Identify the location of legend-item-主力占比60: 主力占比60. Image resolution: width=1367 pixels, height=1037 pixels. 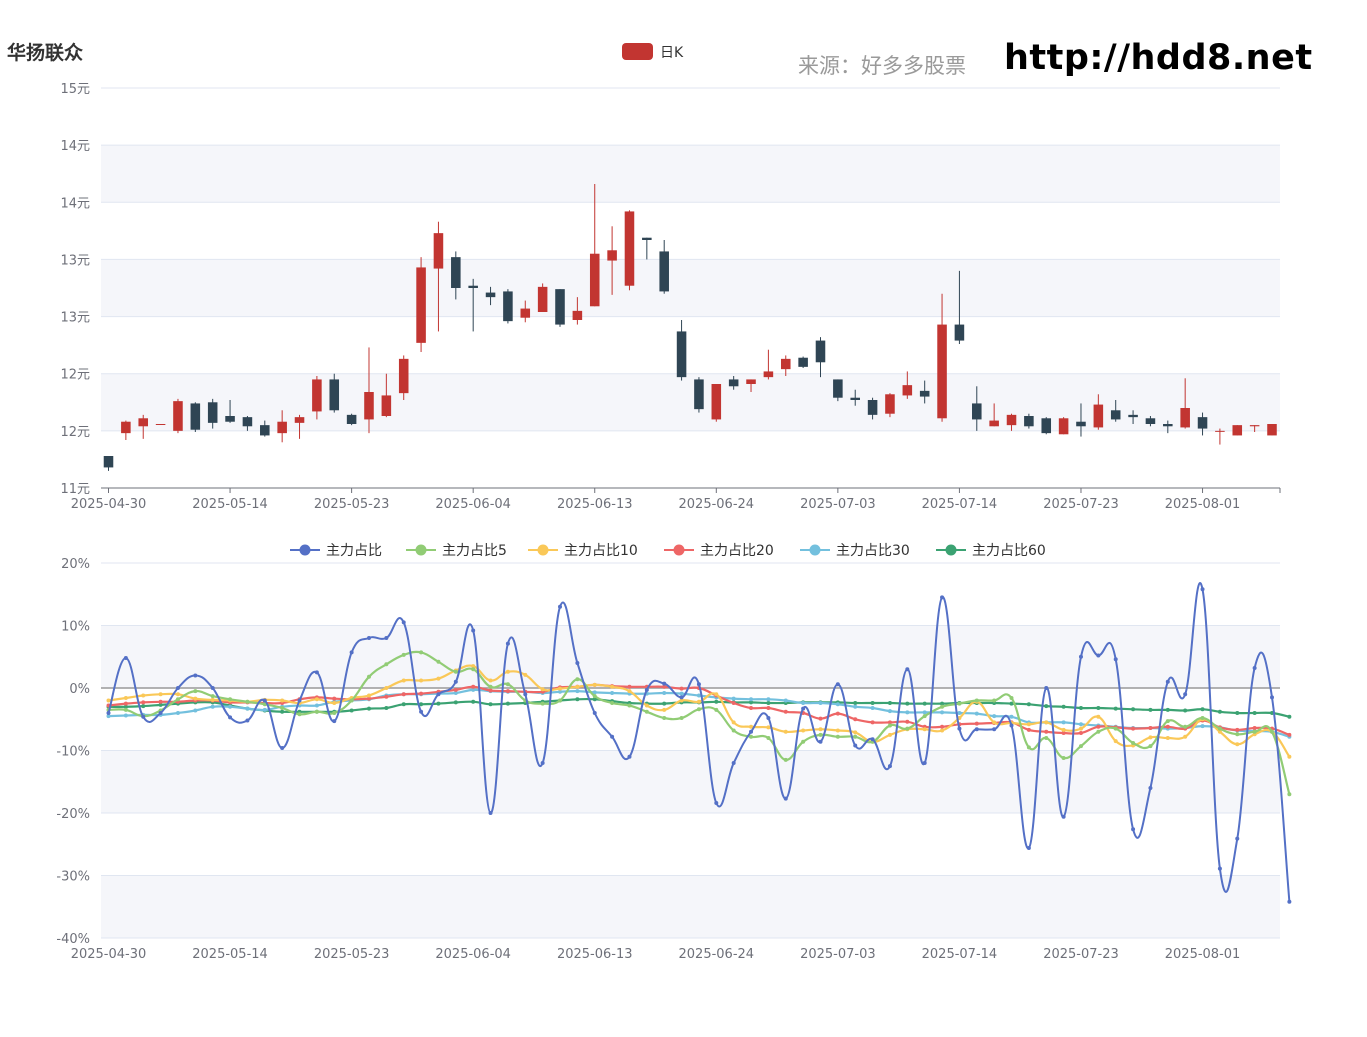
(991, 551).